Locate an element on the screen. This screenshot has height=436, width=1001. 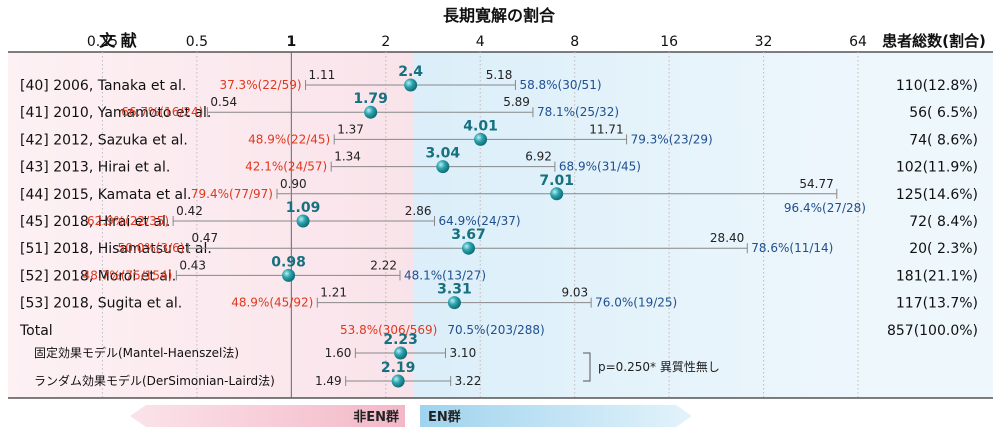
tick-label: 0.5 is located at coordinates (197, 42).